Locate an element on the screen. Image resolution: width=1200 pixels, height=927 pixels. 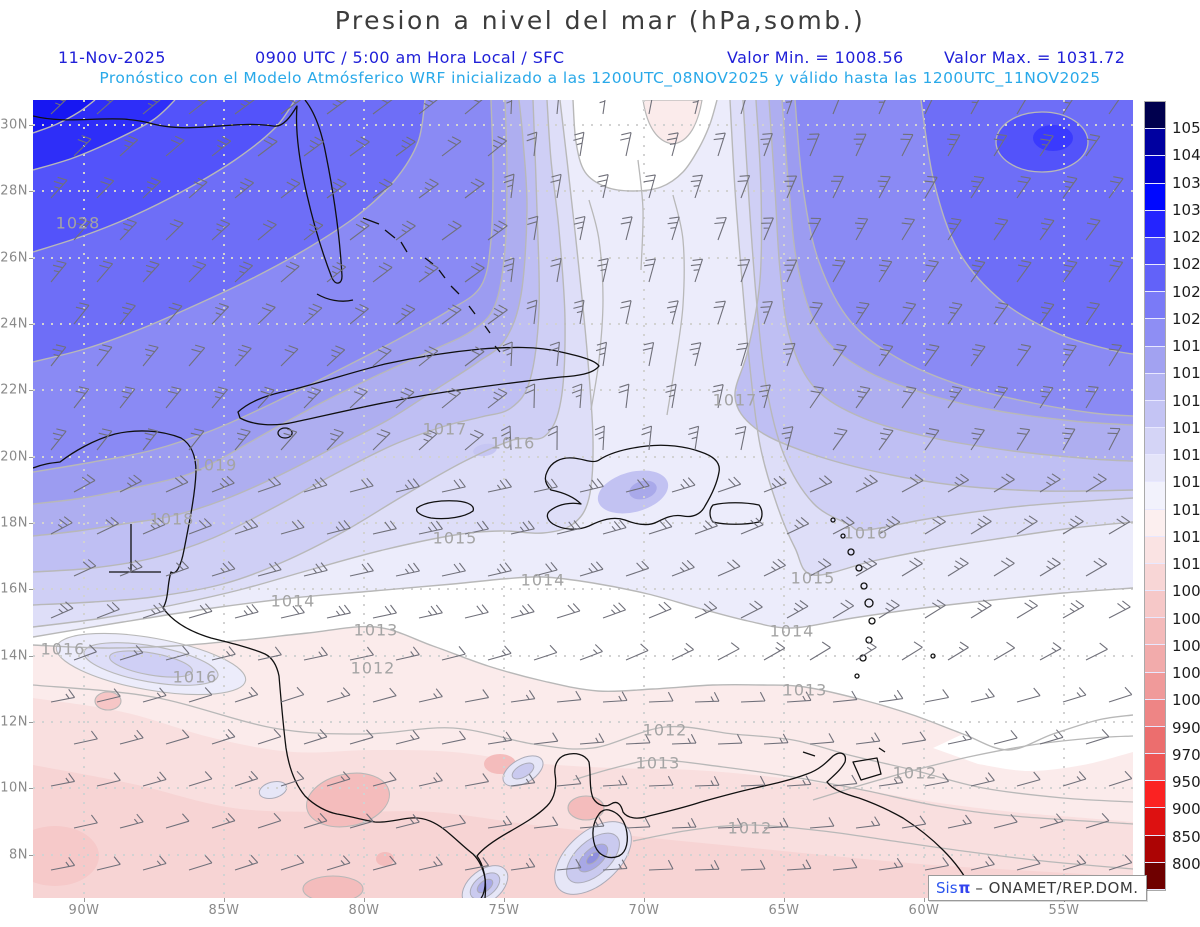
colorbar-tick-label: 1008 is located at coordinates (1186, 591).